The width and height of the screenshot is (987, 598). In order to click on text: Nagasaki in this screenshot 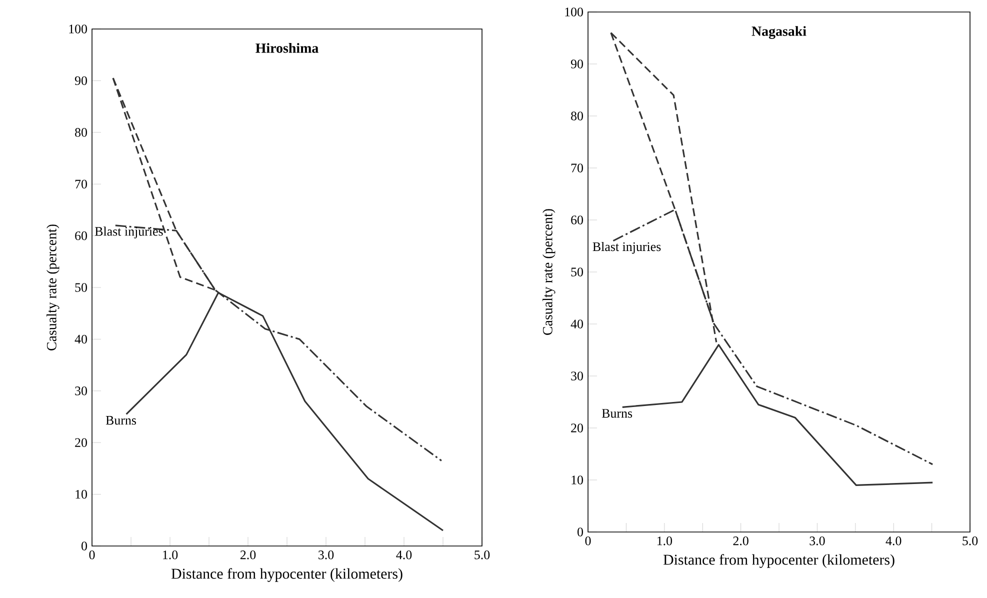, I will do `click(779, 32)`.